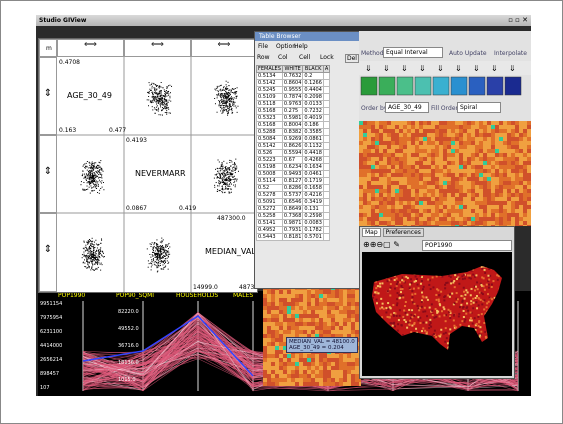 Image resolution: width=563 pixels, height=424 pixels. I want to click on toggle: Lock, so click(327, 57).